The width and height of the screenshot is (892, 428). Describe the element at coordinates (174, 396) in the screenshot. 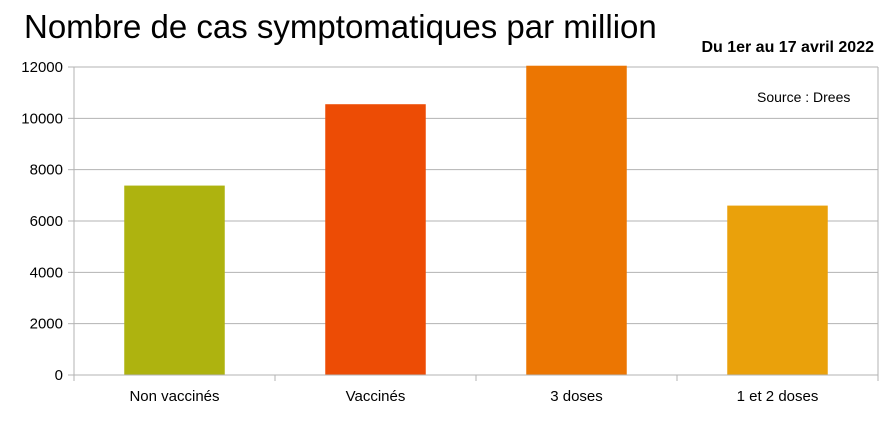

I see `x-tick-label-1: Non vaccinés` at that location.